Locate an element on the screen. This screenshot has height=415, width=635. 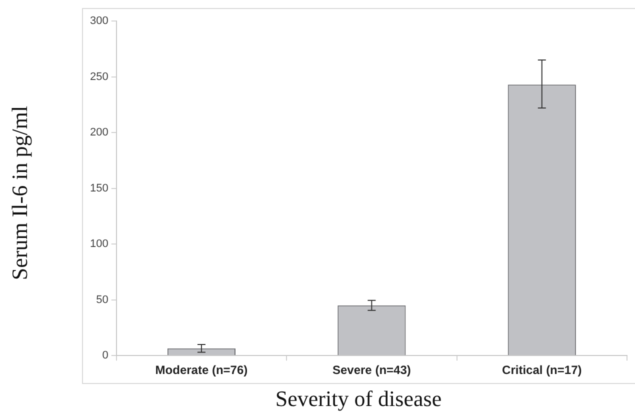
y-axis-title: Serum Il-6 in pg/ml is located at coordinates (20, 193).